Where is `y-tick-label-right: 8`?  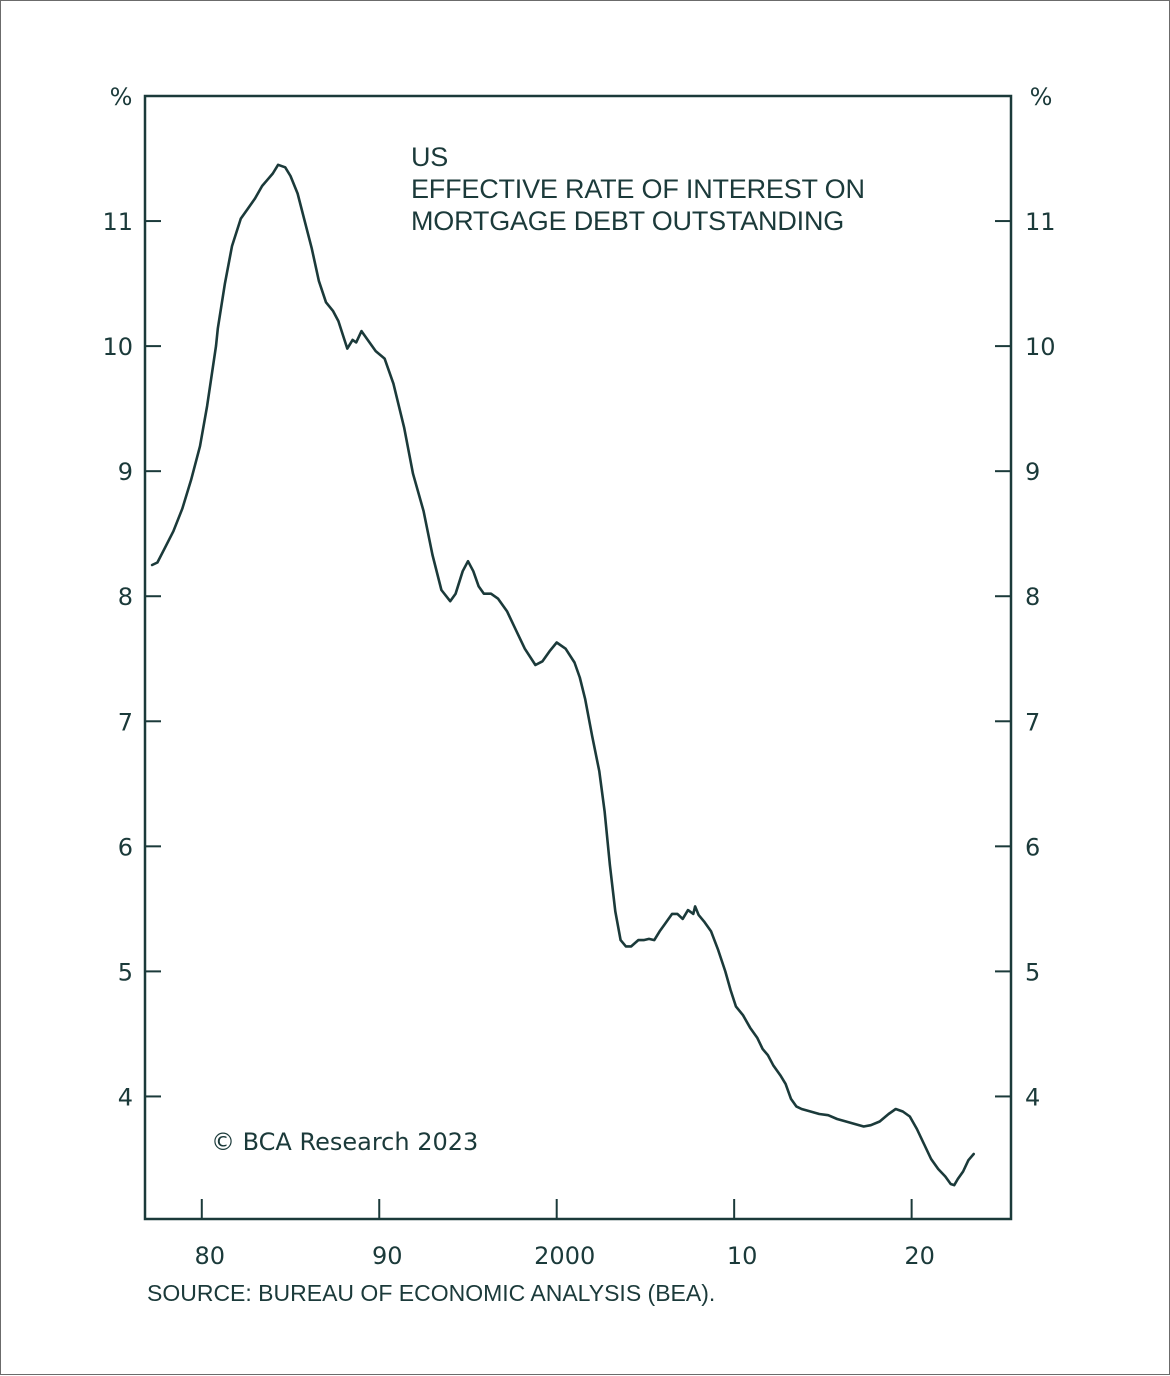
y-tick-label-right: 8 is located at coordinates (1032, 597).